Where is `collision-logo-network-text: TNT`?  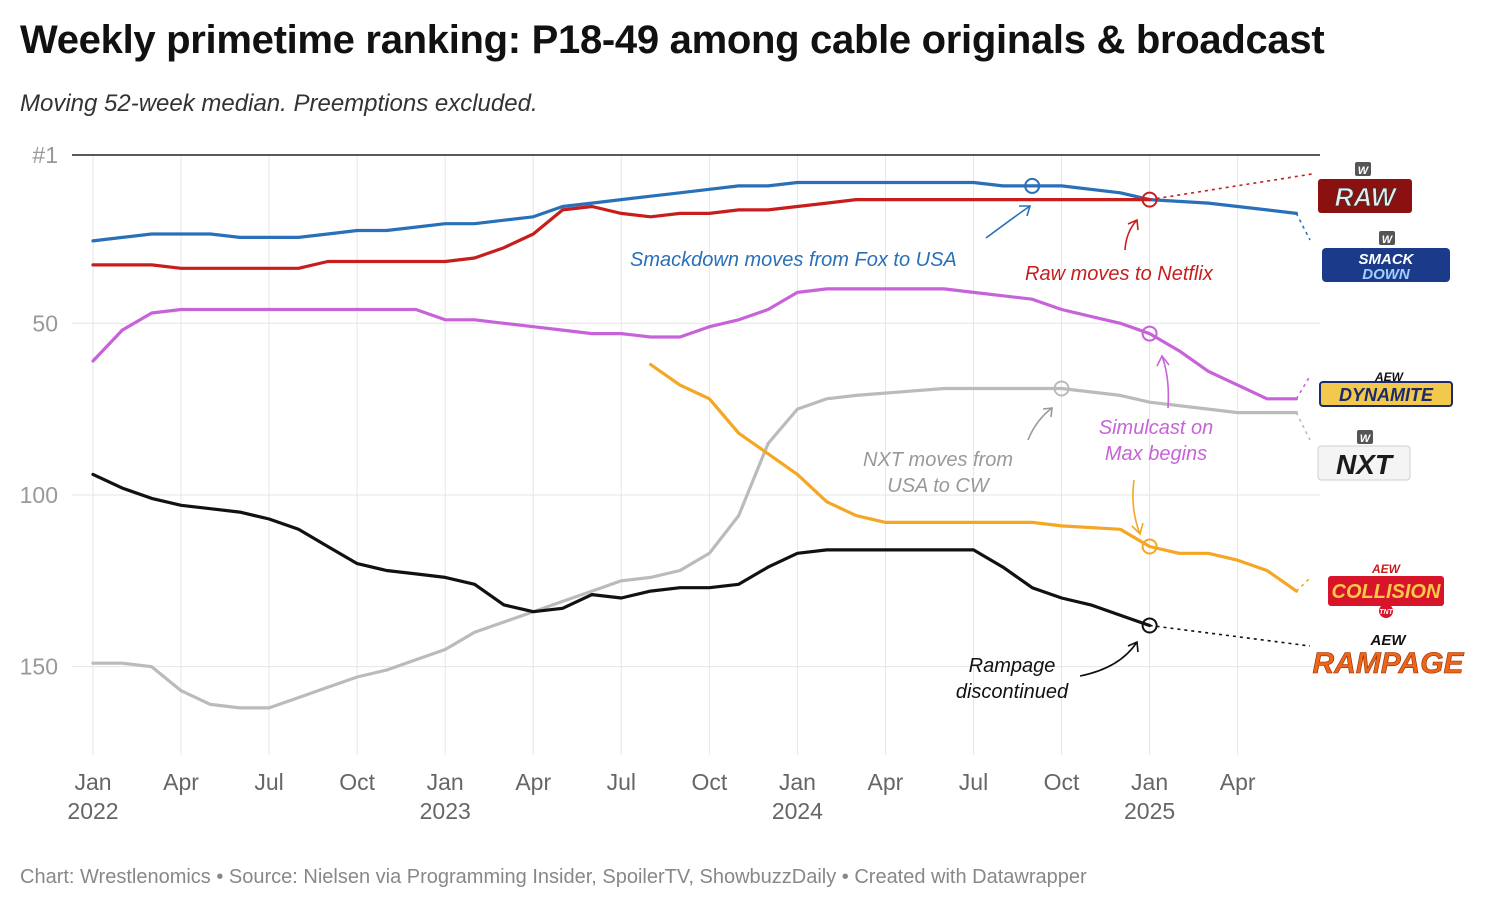
collision-logo-network-text: TNT is located at coordinates (1386, 612).